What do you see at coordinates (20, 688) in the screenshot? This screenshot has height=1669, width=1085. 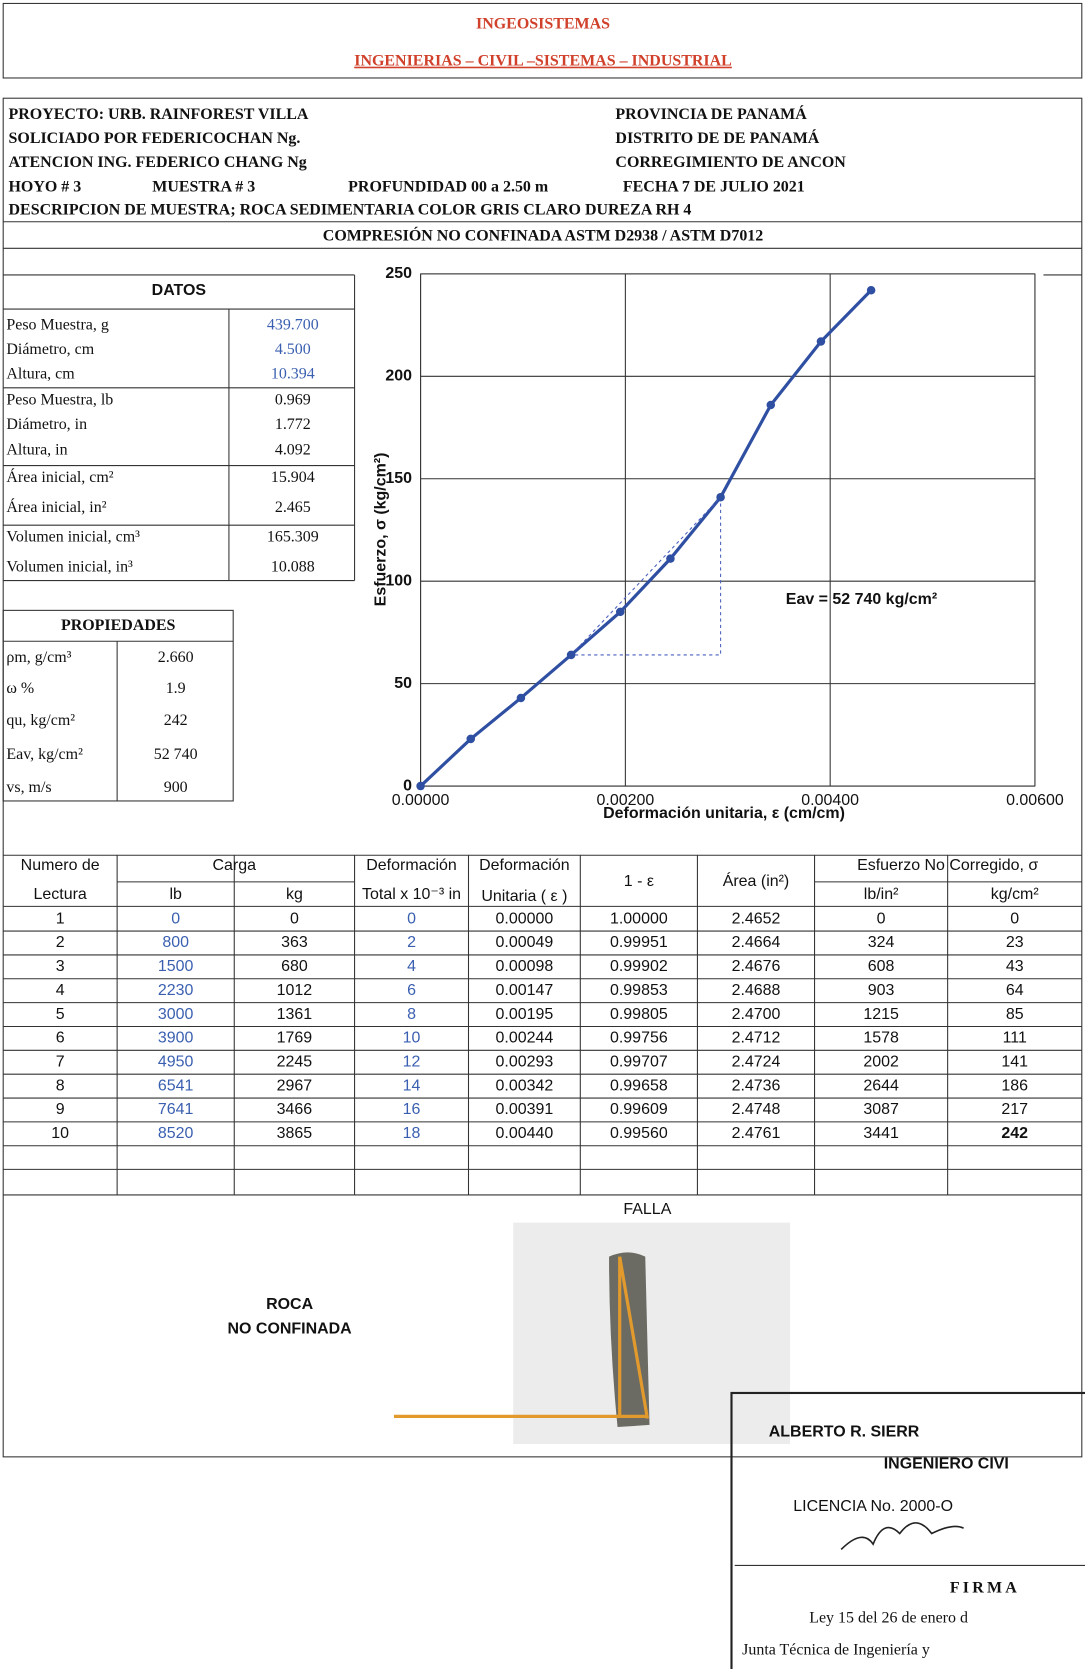 I see `text: ω %` at bounding box center [20, 688].